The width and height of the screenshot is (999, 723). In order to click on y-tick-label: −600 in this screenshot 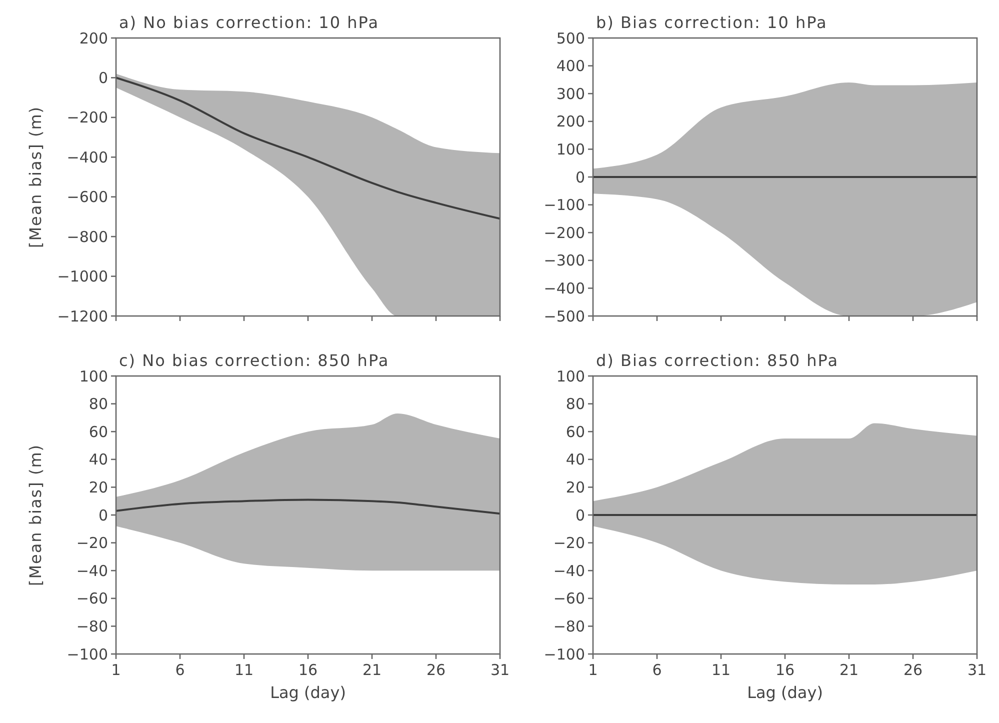, I will do `click(87, 197)`.